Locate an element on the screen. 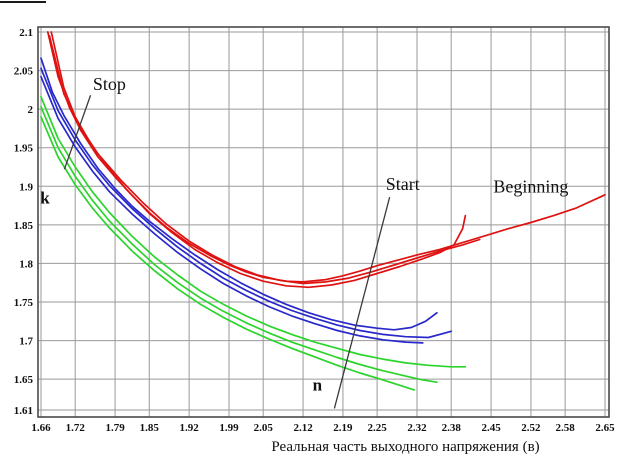  y-tick-label-0: 2.1 is located at coordinates (26, 33).